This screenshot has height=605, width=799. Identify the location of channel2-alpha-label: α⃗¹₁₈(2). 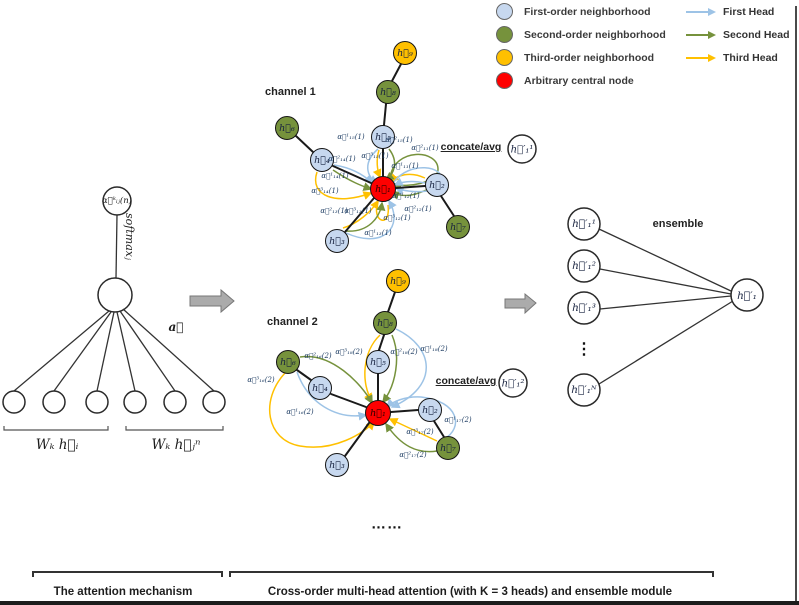
(434, 349).